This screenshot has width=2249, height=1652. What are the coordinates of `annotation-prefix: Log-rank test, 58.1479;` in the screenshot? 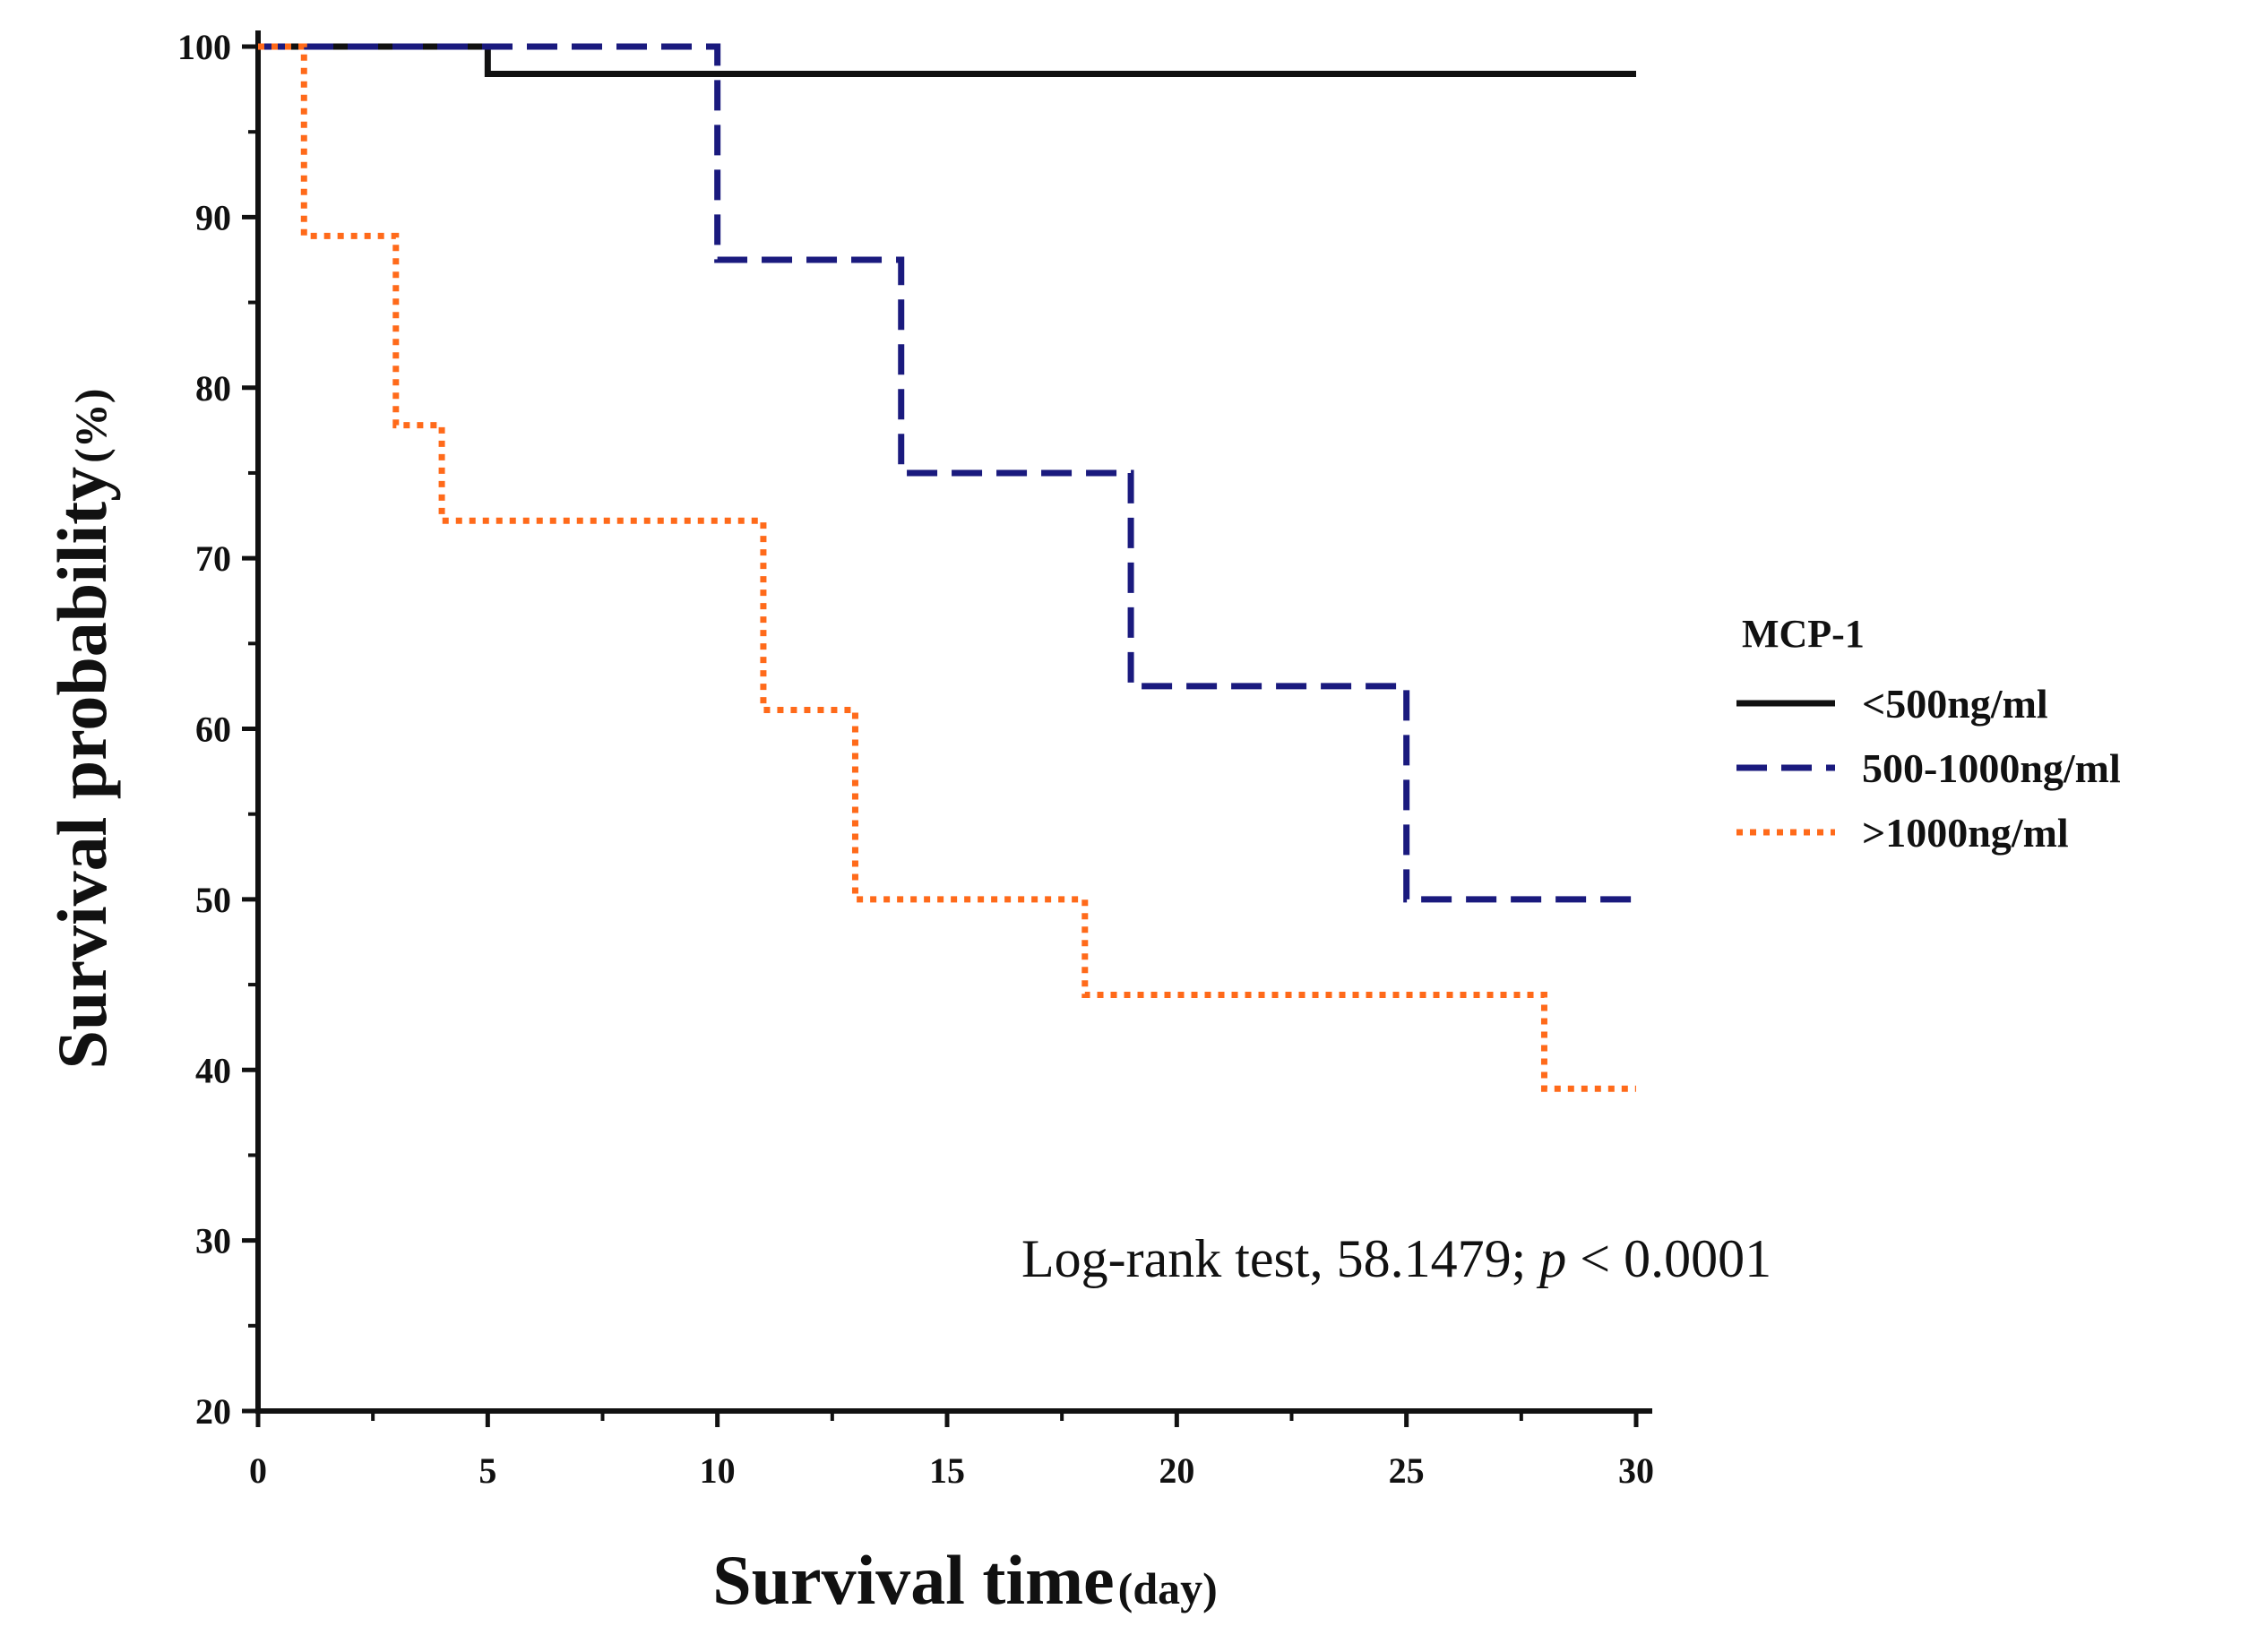 It's located at (1280, 1258).